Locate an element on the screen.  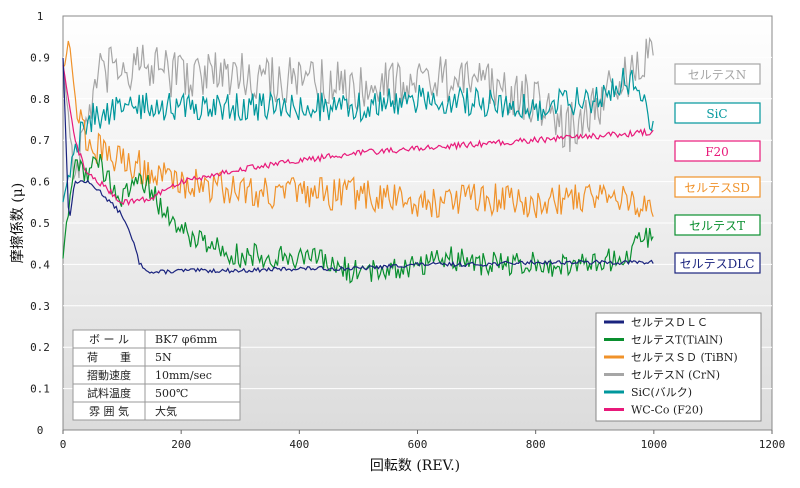
x-tick-label: 0 is located at coordinates (63, 444).